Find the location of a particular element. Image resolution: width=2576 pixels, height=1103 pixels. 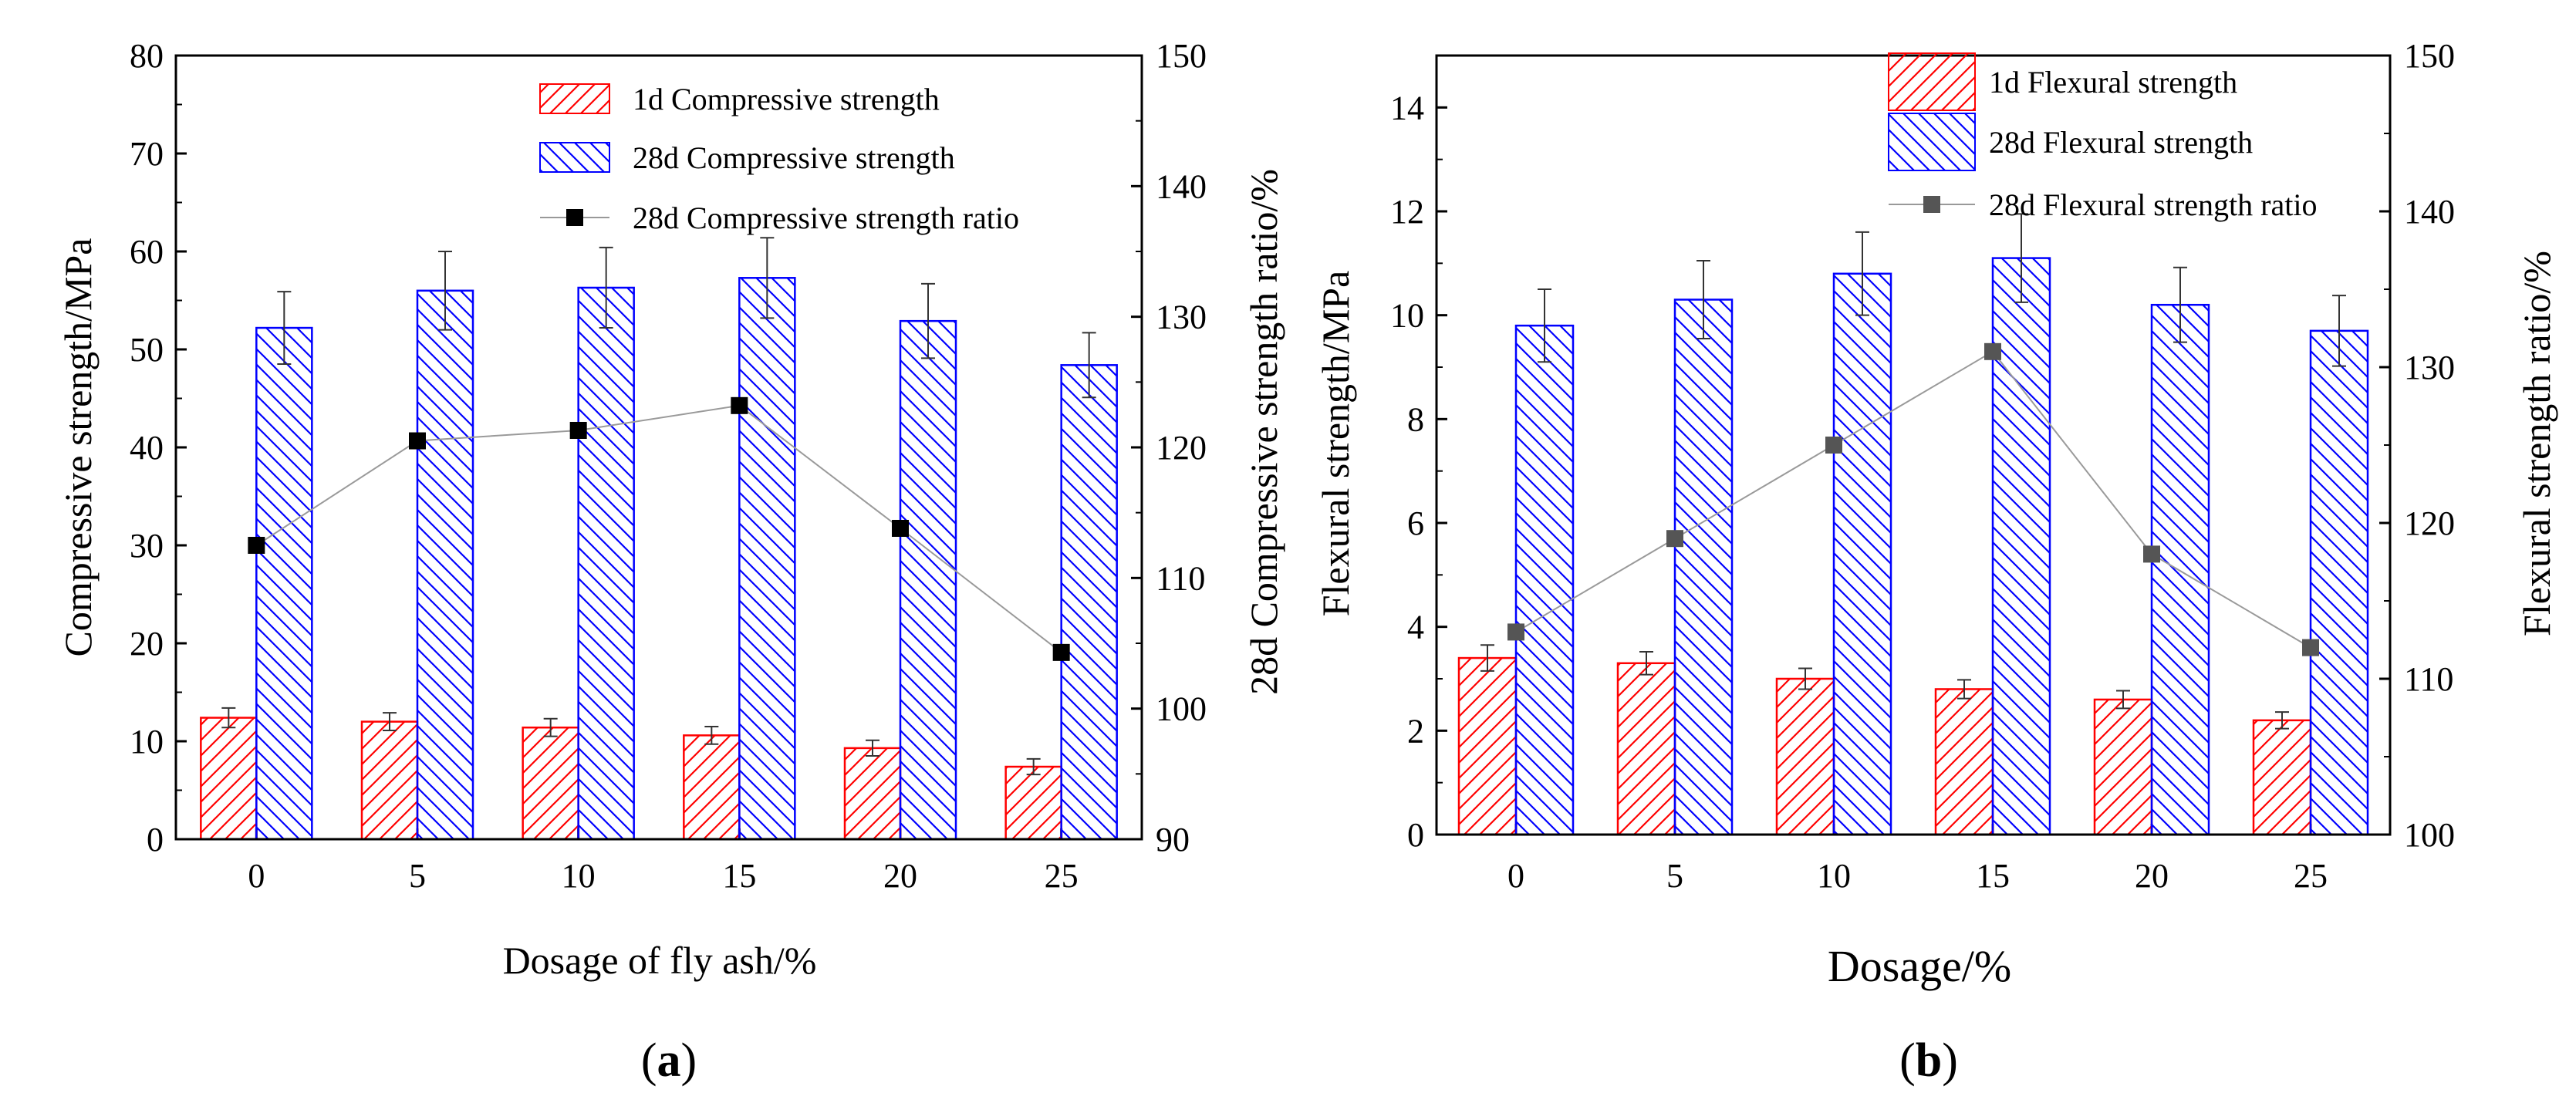

chart-a-legend-label-1d: 1d Compressive strength is located at coordinates (786, 99).